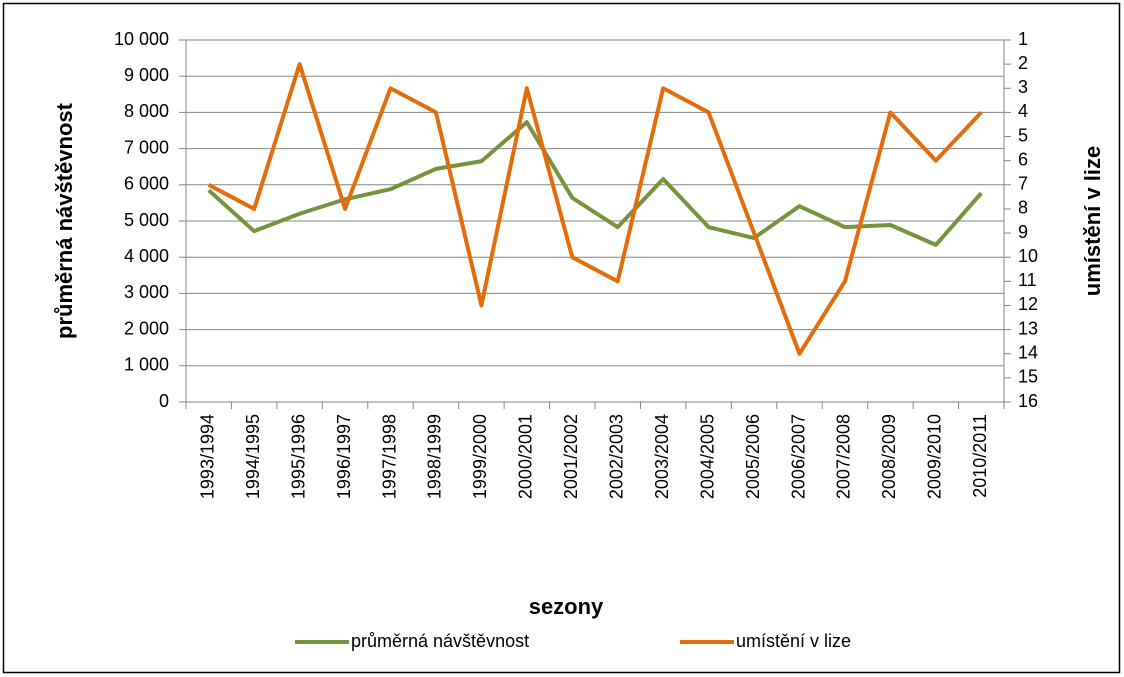 The height and width of the screenshot is (677, 1124). Describe the element at coordinates (1027, 280) in the screenshot. I see `y2-tick-label: 11` at that location.